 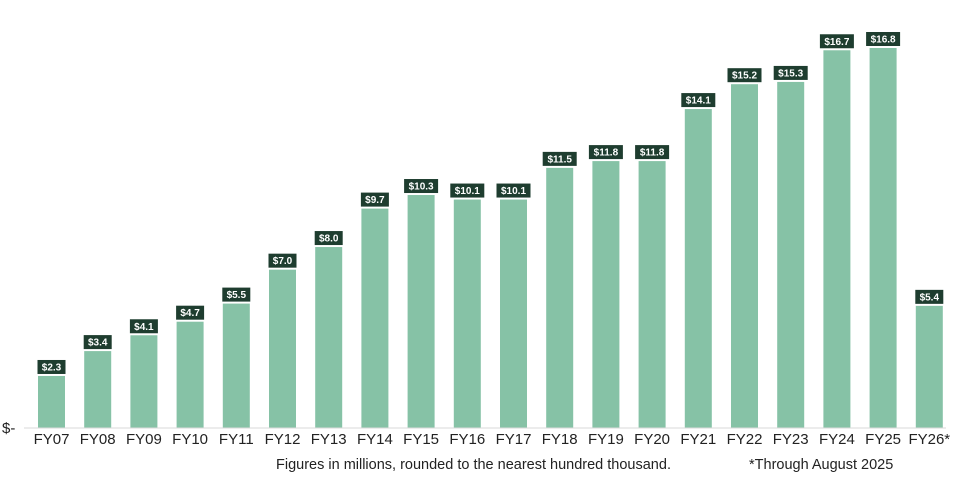 What do you see at coordinates (929, 366) in the screenshot?
I see `bar-fy26-partial` at bounding box center [929, 366].